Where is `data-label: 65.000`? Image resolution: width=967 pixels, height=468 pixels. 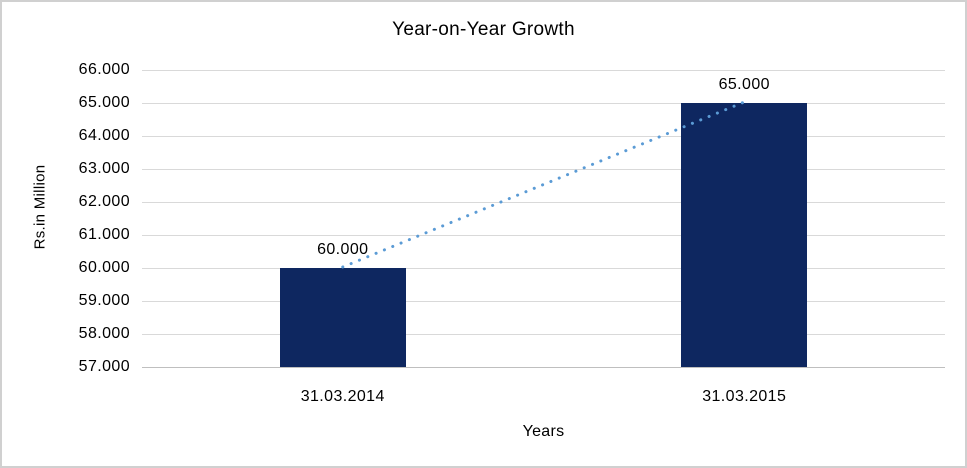 data-label: 65.000 is located at coordinates (744, 84).